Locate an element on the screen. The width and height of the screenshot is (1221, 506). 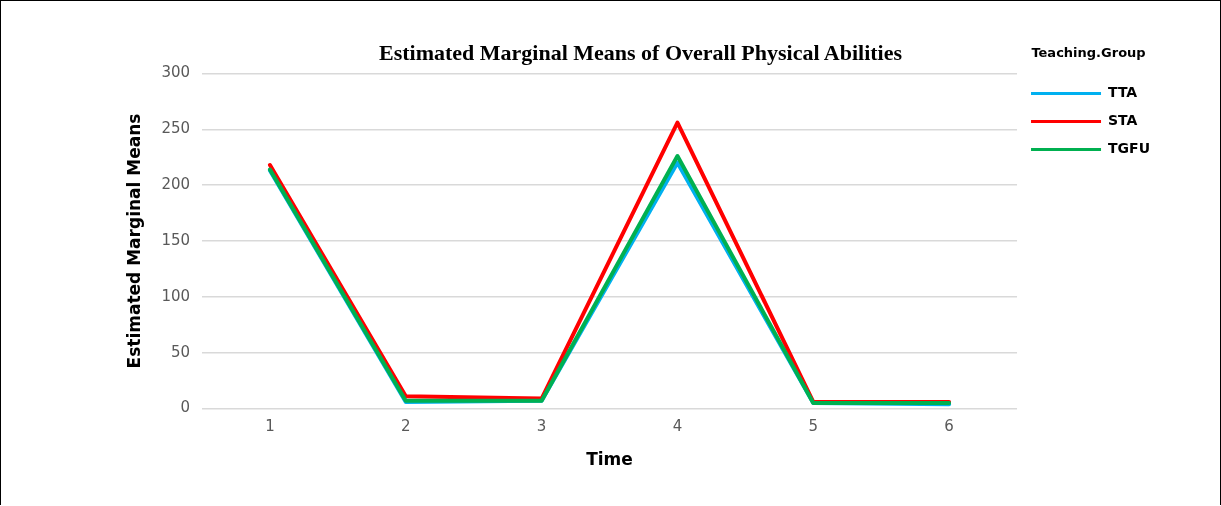
y-tick-label: 200 is located at coordinates (176, 184).